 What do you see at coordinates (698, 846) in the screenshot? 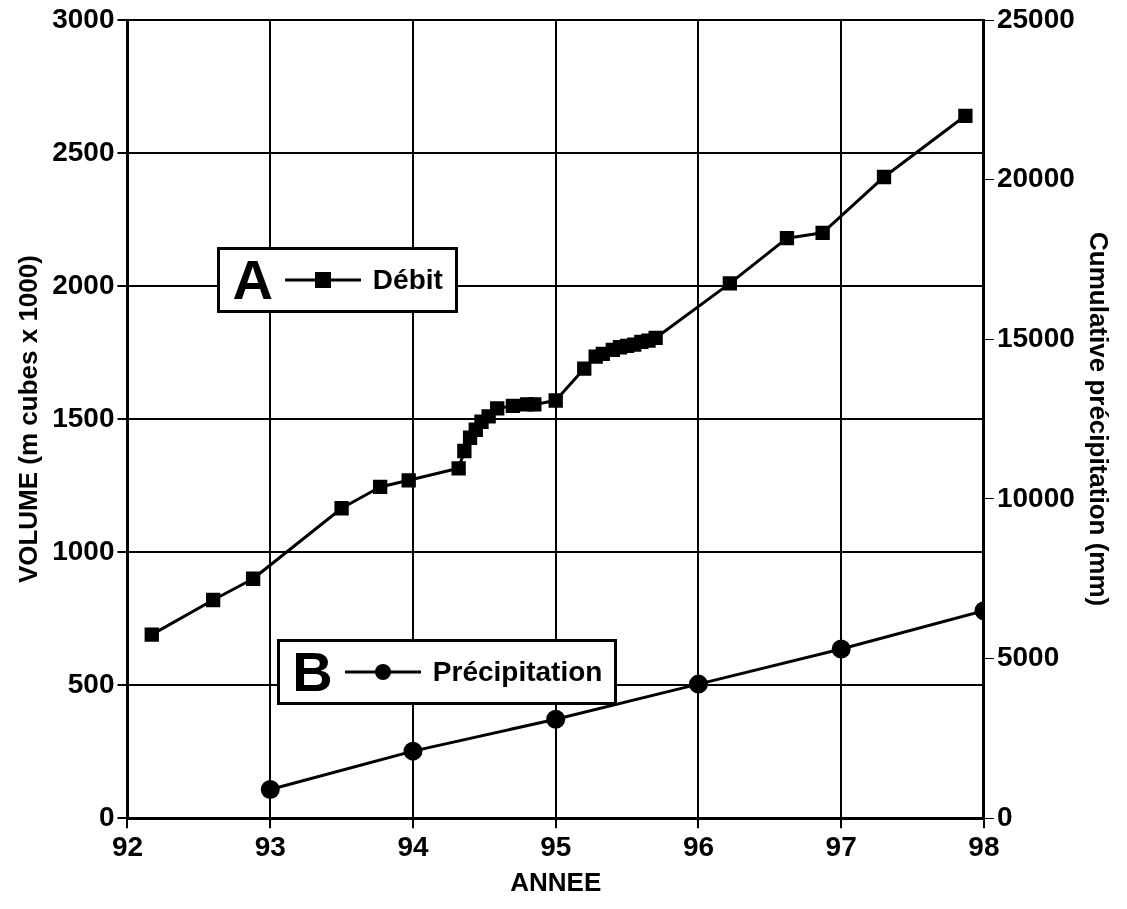
I see `x-tick-label: 96` at bounding box center [698, 846].